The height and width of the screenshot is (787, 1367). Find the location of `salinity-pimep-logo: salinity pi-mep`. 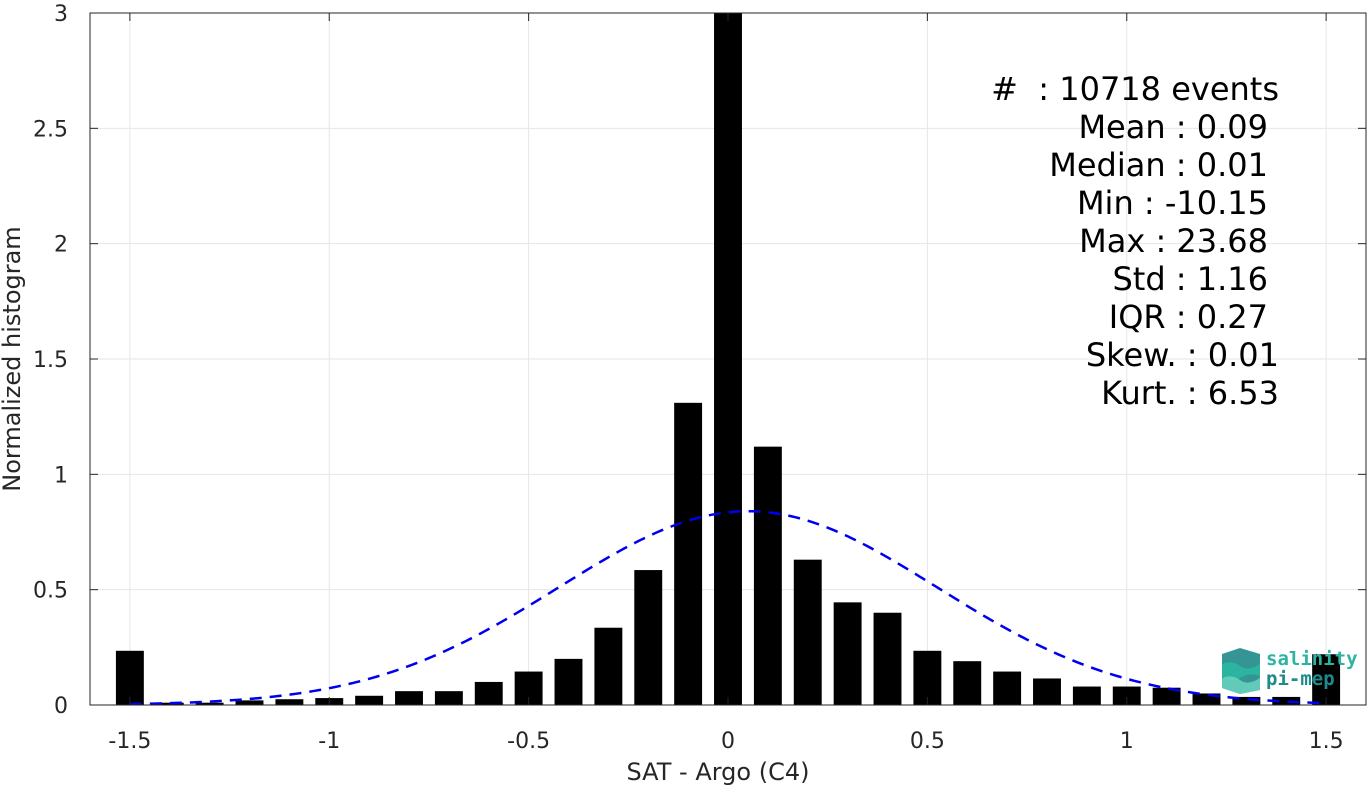

salinity-pimep-logo: salinity pi-mep is located at coordinates (1288, 670).